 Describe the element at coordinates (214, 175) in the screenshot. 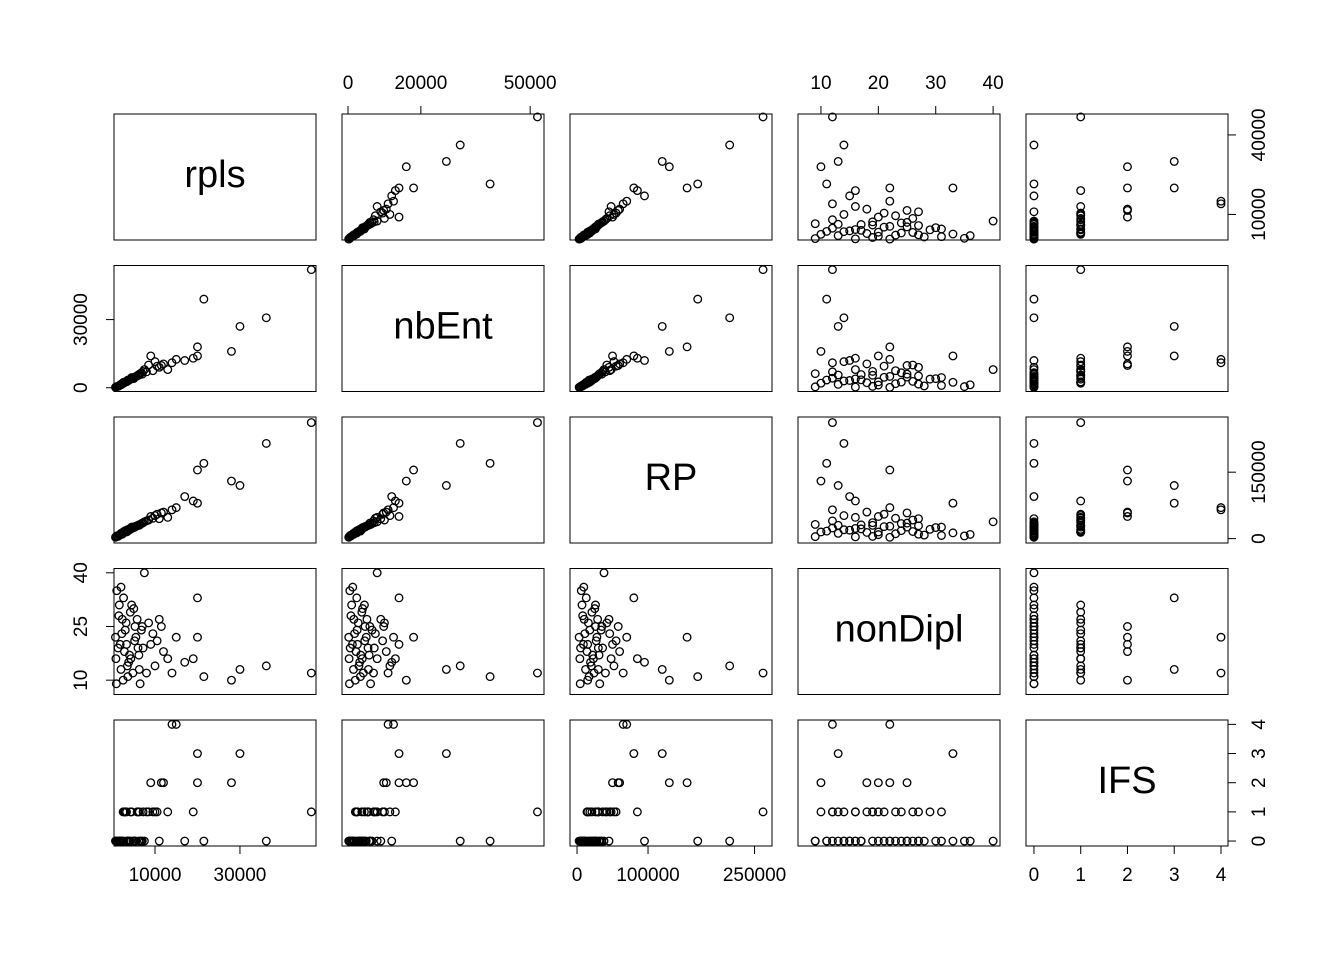

I see `variable-label: rpls` at that location.